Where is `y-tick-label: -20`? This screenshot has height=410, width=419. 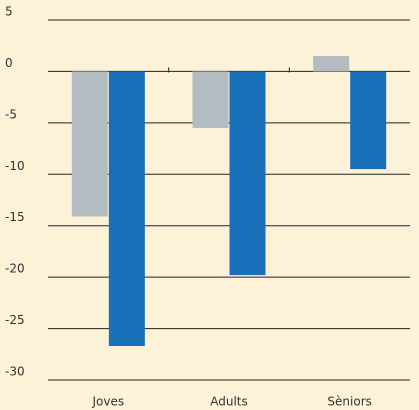
y-tick-label: -20 is located at coordinates (15, 269).